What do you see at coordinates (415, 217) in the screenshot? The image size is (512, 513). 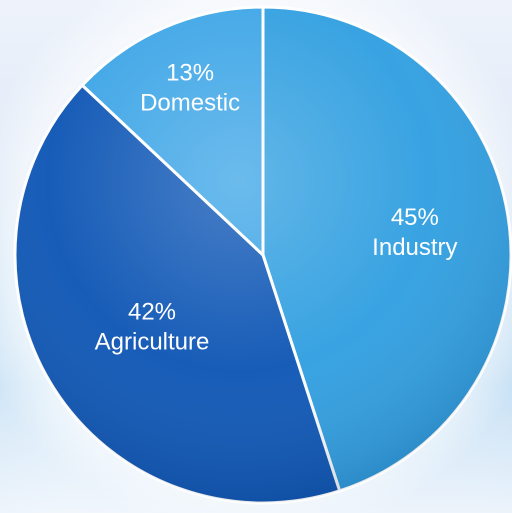 I see `slice-percent-industry: 45%` at bounding box center [415, 217].